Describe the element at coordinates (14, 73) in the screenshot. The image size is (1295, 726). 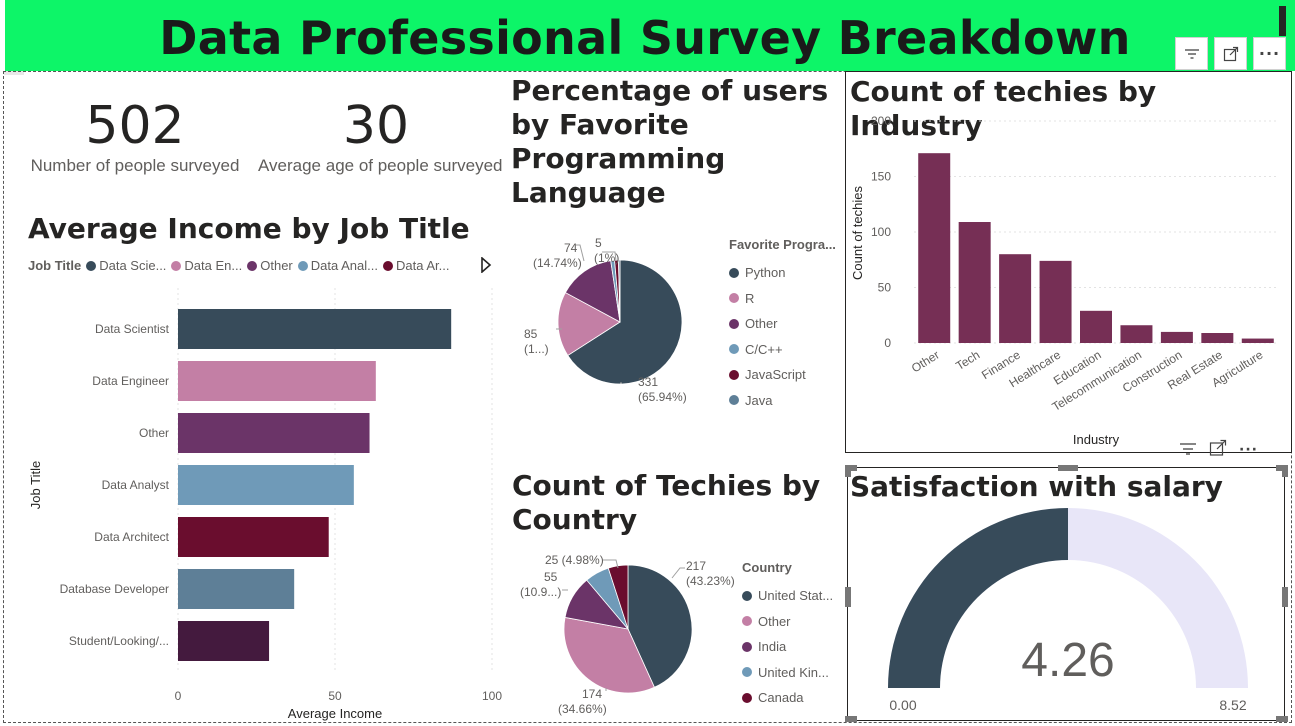
I see `frame-accent` at that location.